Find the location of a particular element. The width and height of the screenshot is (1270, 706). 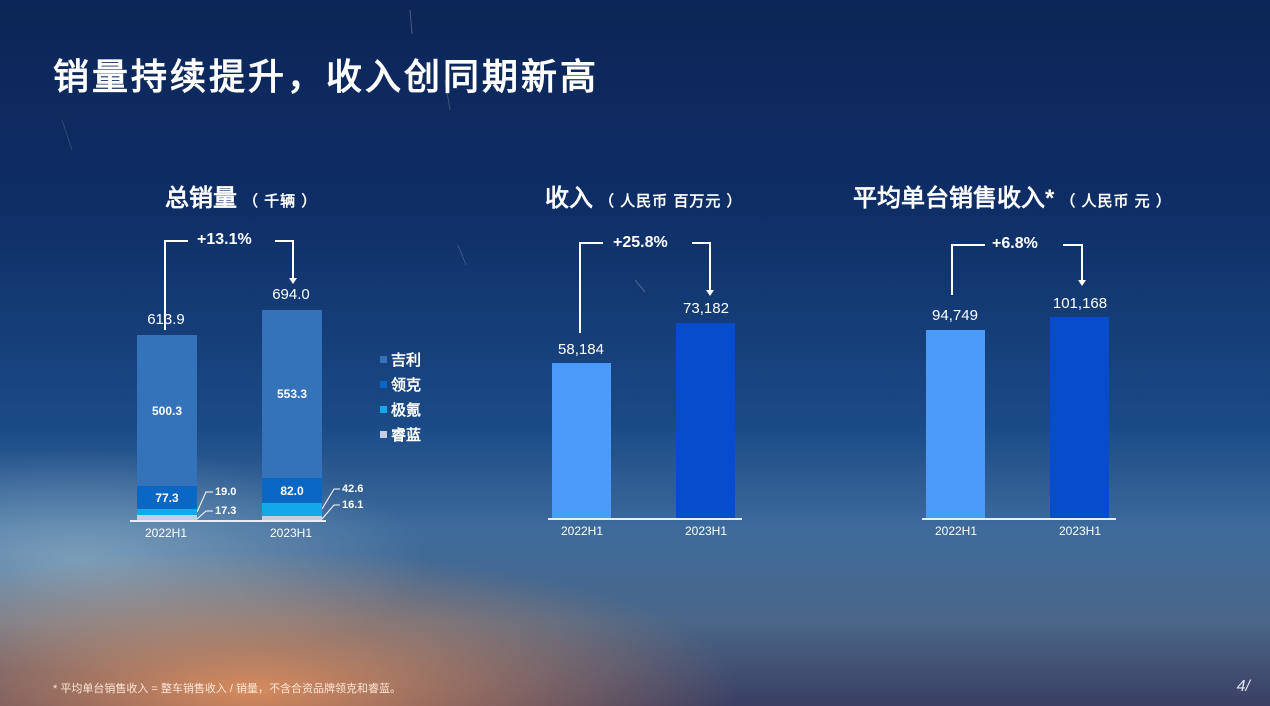

page-number: 4/ is located at coordinates (1243, 686).